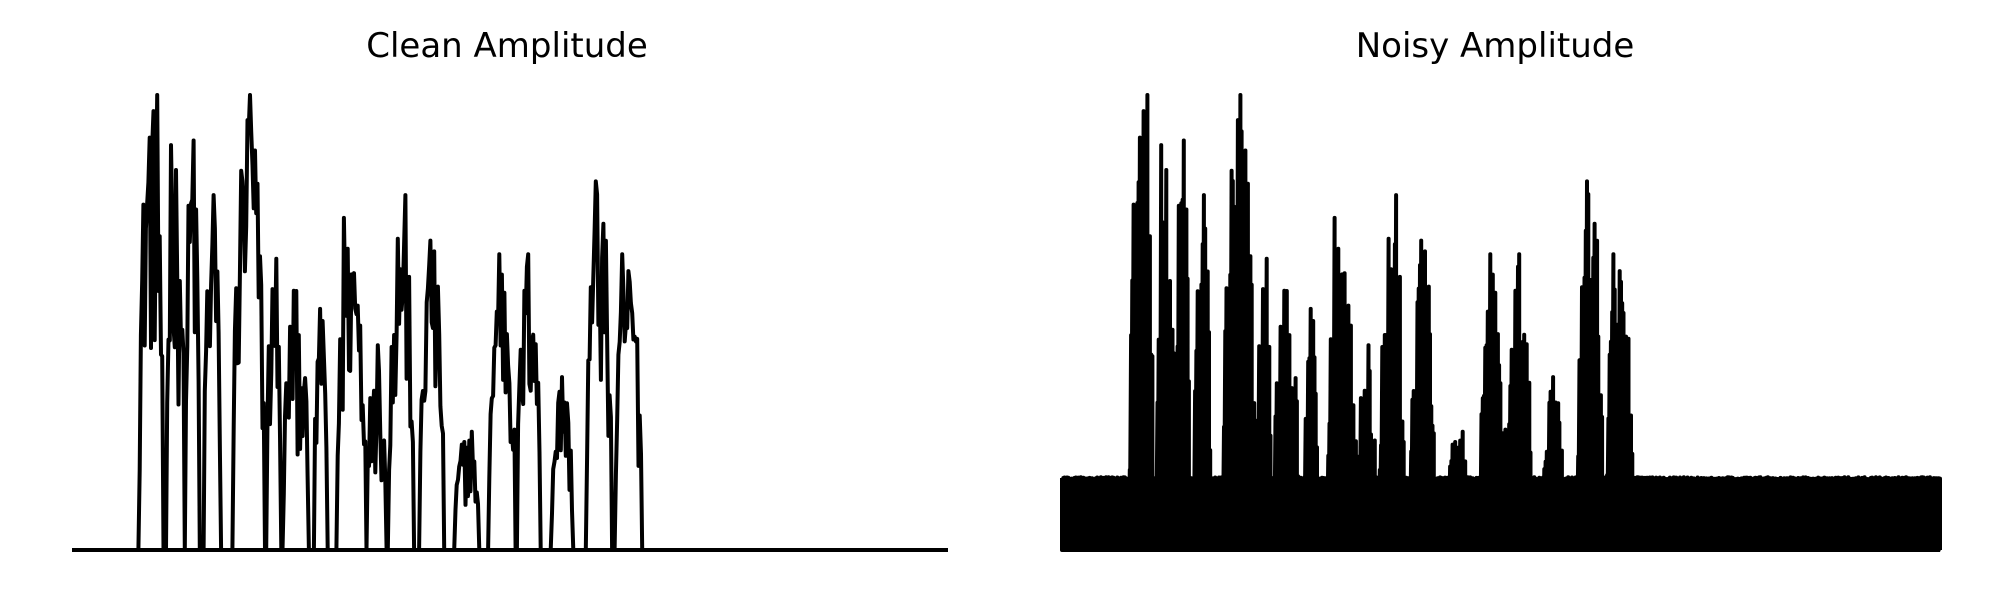 The width and height of the screenshot is (2000, 600). Describe the element at coordinates (507, 46) in the screenshot. I see `clean-amplitude-title: Clean Amplitude` at that location.